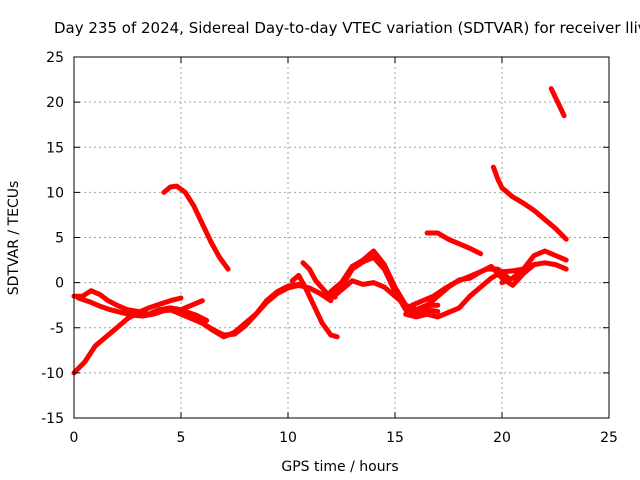 The width and height of the screenshot is (640, 480). What do you see at coordinates (181, 438) in the screenshot?
I see `x-tick-label: 5` at bounding box center [181, 438].